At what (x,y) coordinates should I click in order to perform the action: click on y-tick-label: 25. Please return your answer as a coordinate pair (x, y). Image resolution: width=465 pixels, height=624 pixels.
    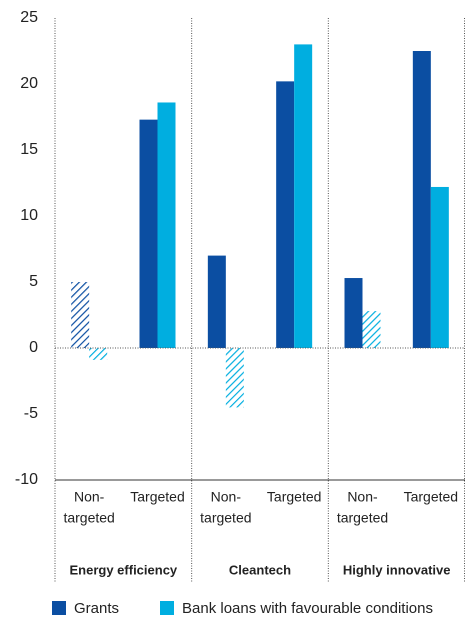
    Looking at the image, I should click on (29, 17).